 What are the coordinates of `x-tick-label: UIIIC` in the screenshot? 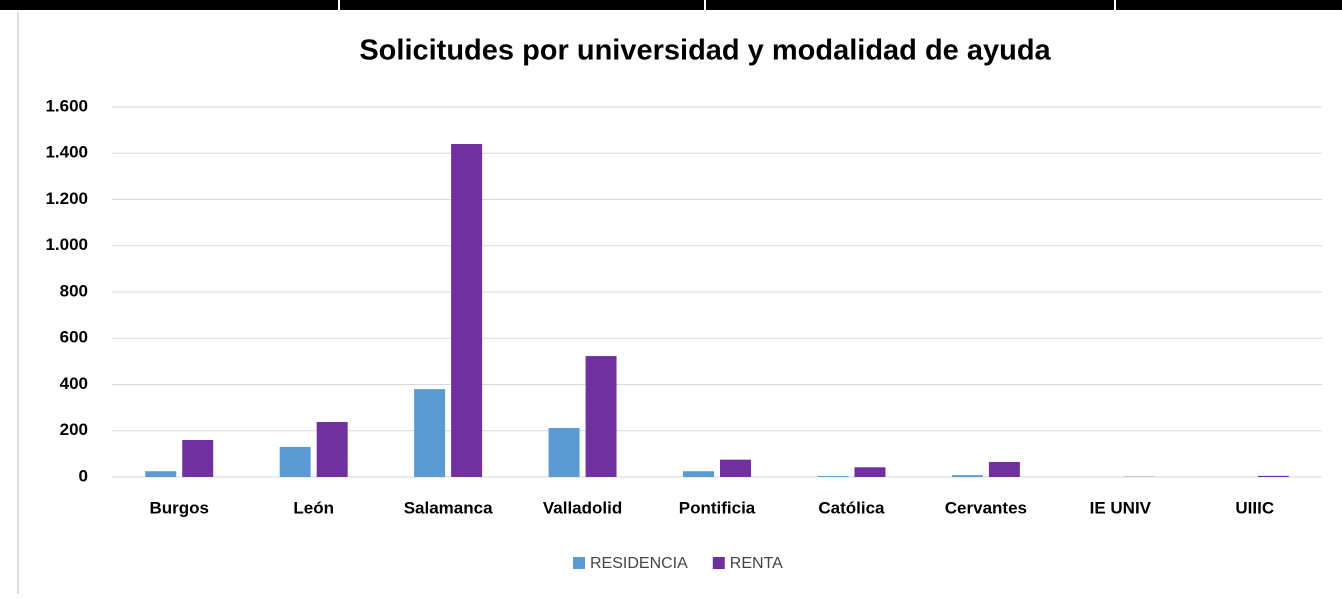 It's located at (1254, 507).